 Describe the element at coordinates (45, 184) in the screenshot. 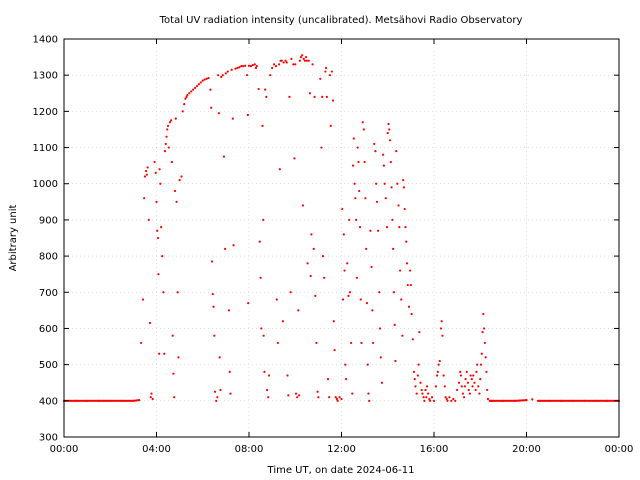

I see `y-tick-label: 1000` at that location.